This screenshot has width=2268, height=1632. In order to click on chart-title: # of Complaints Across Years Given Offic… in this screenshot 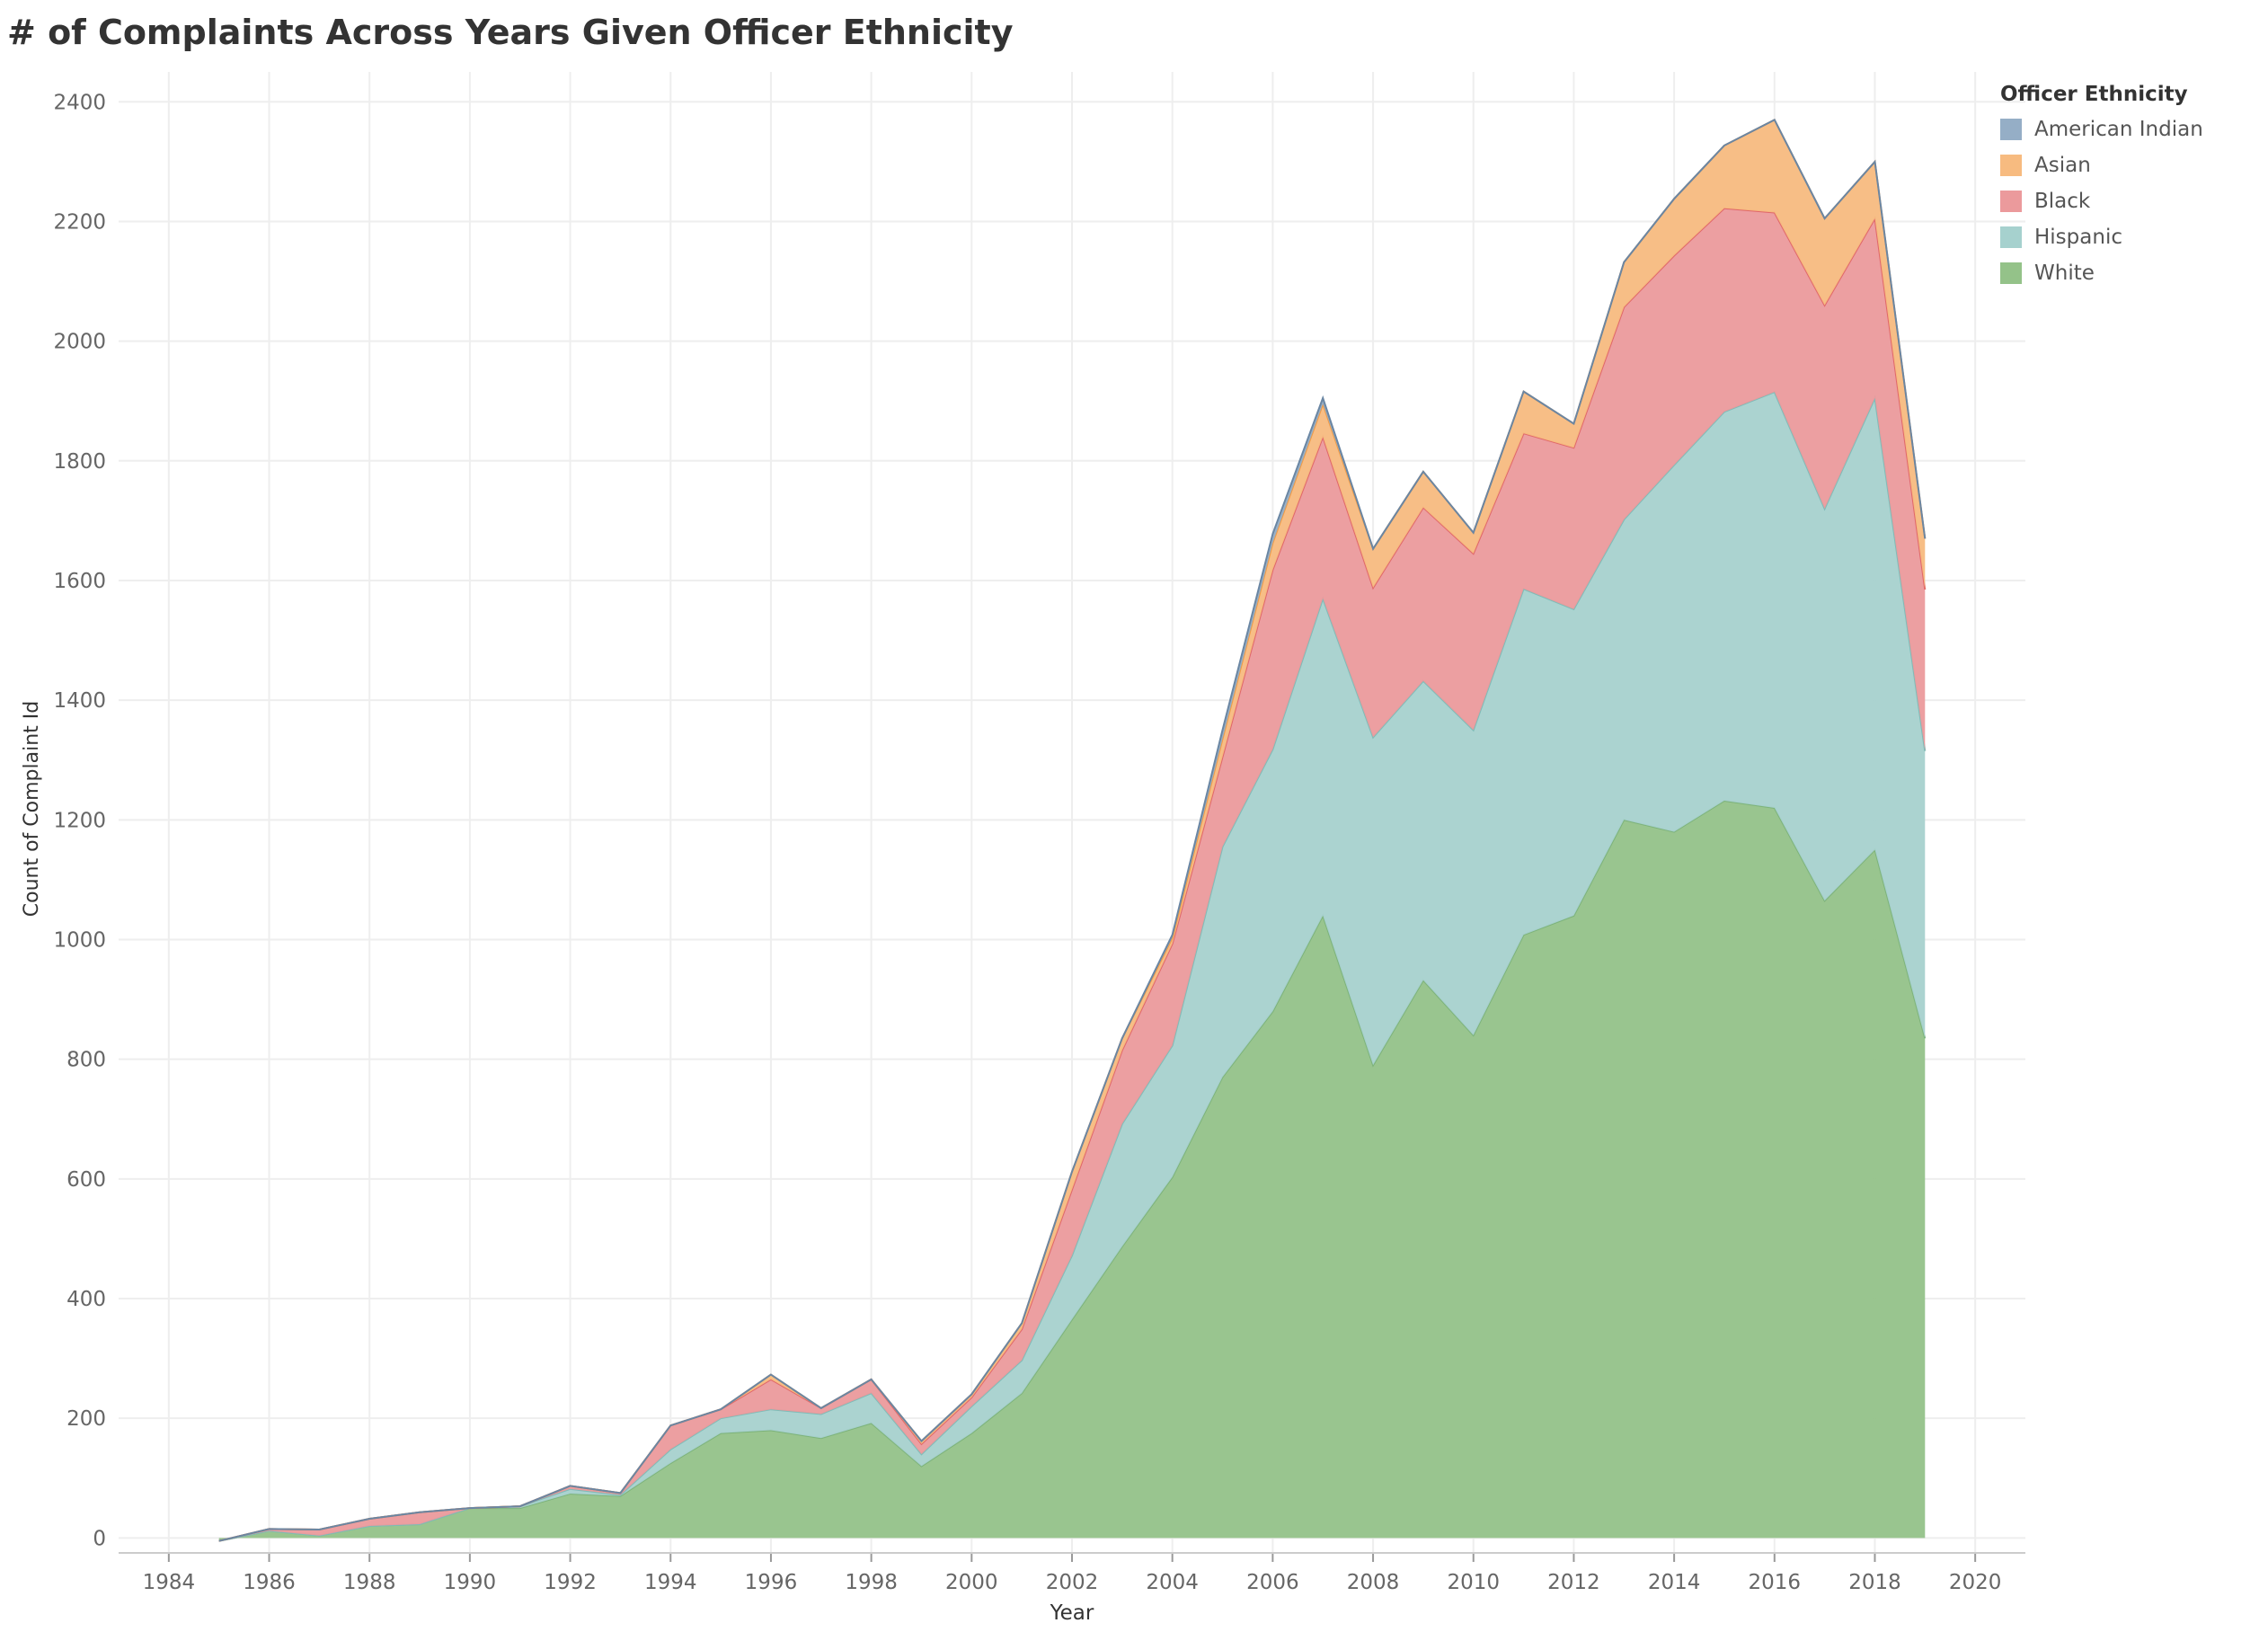, I will do `click(510, 32)`.